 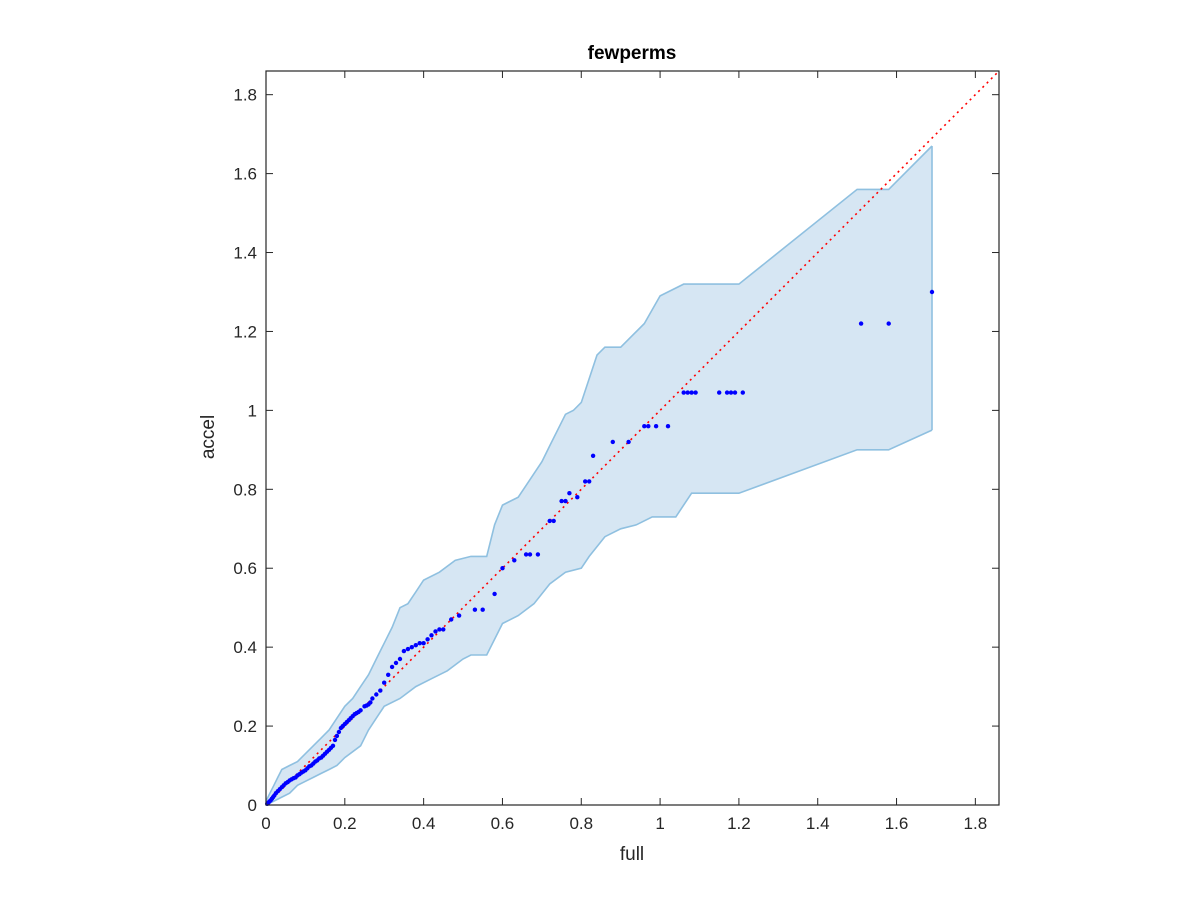 I want to click on y-tick-label: 1.2, so click(x=245, y=331).